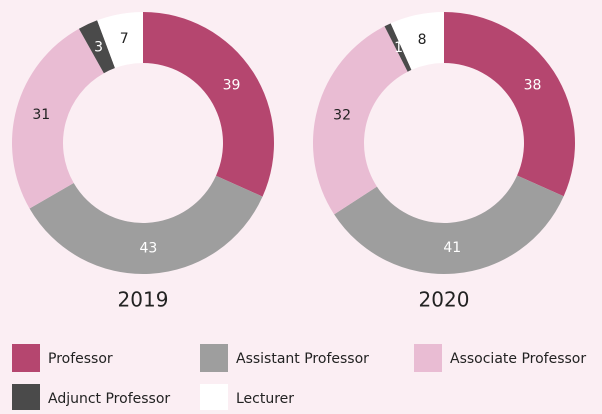 This screenshot has width=602, height=414. What do you see at coordinates (452, 248) in the screenshot?
I see `slice-label: 41` at bounding box center [452, 248].